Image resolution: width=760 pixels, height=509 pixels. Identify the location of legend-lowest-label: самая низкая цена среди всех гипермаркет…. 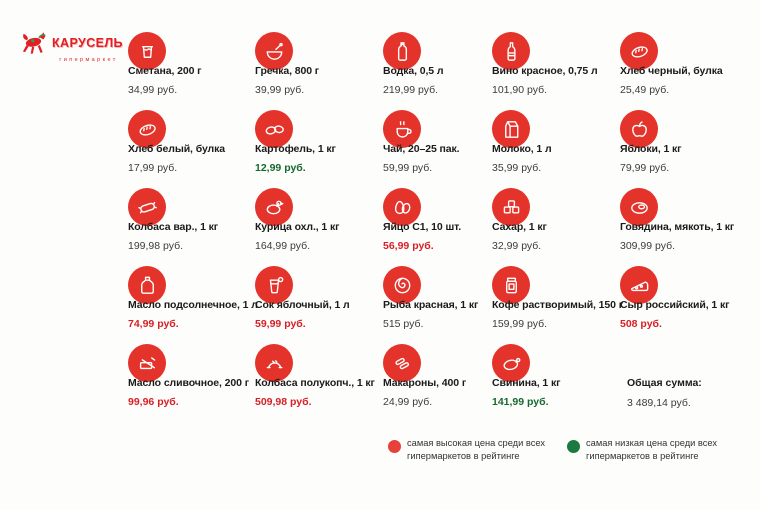
(652, 449).